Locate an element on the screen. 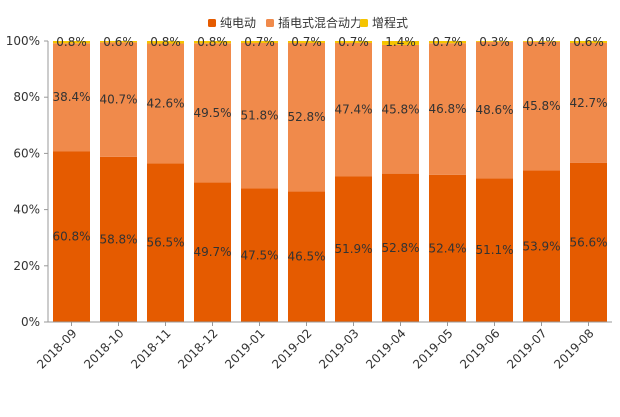  x-tick-label: 2018-11 is located at coordinates (150, 348).